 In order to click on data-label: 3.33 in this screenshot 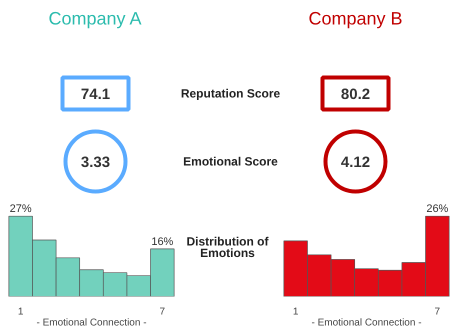, I will do `click(95, 162)`.